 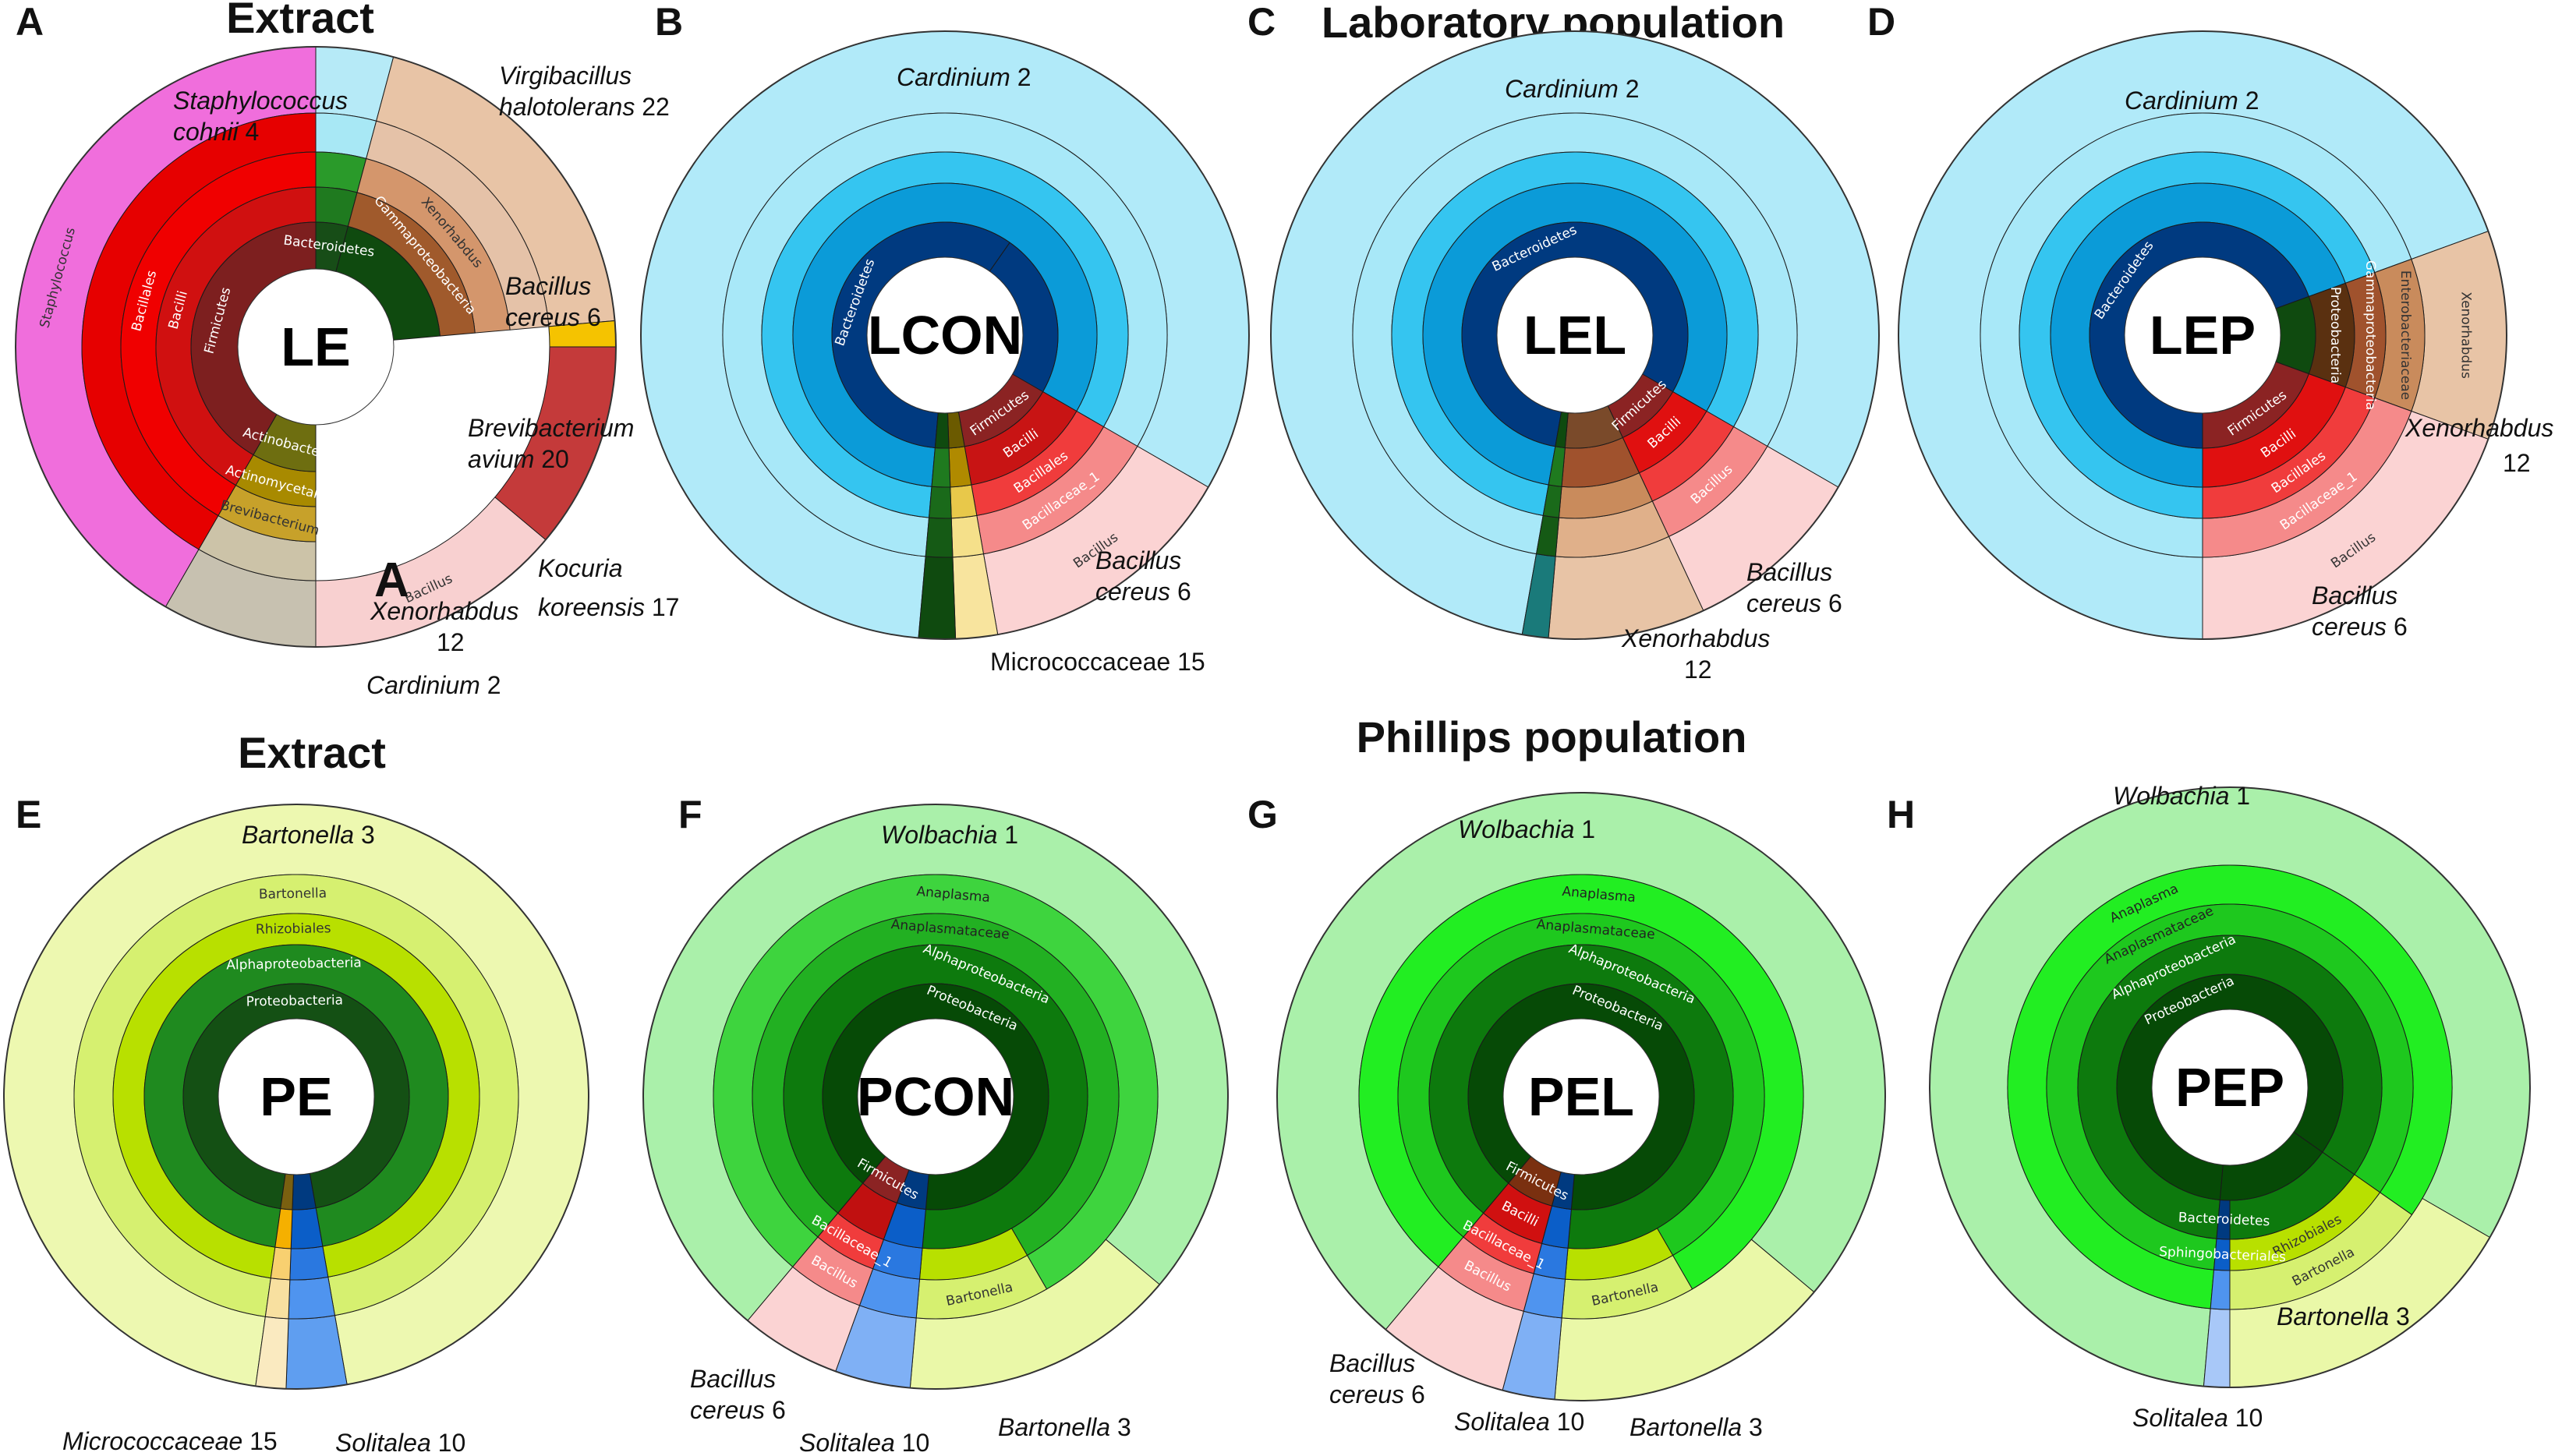 I want to click on panel-letter: A, so click(x=30, y=22).